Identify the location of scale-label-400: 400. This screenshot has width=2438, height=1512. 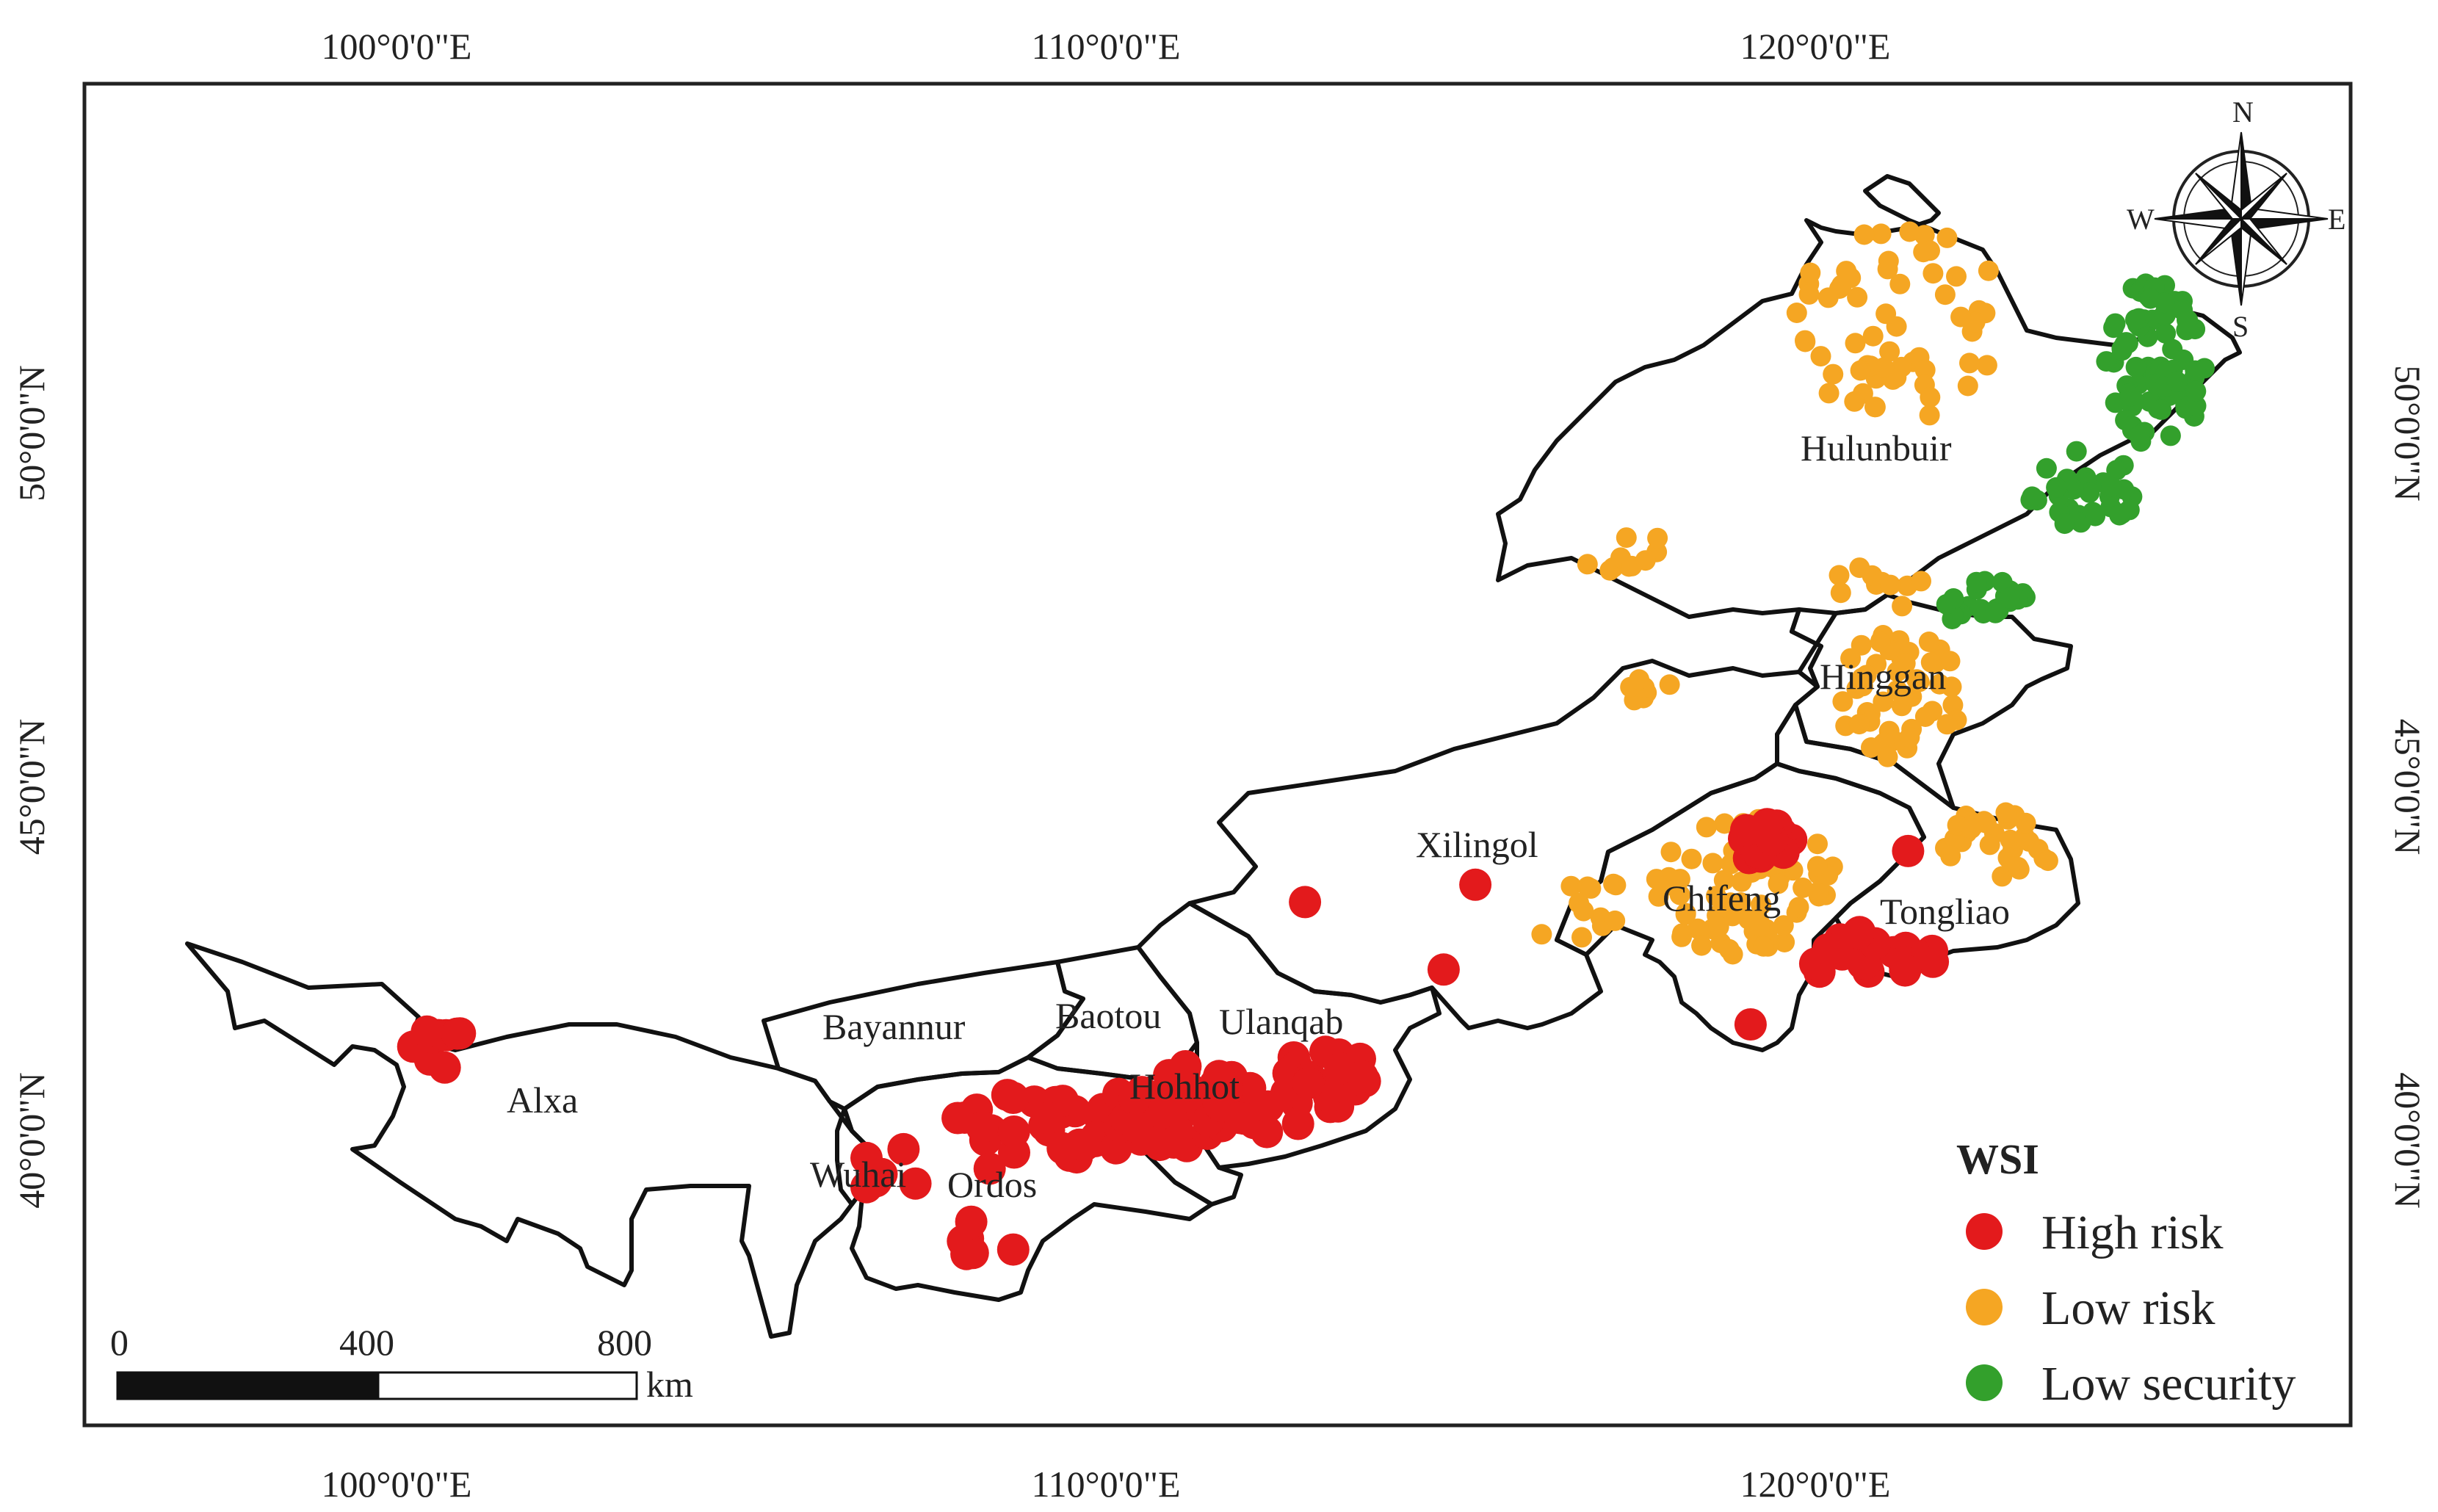
(366, 1342).